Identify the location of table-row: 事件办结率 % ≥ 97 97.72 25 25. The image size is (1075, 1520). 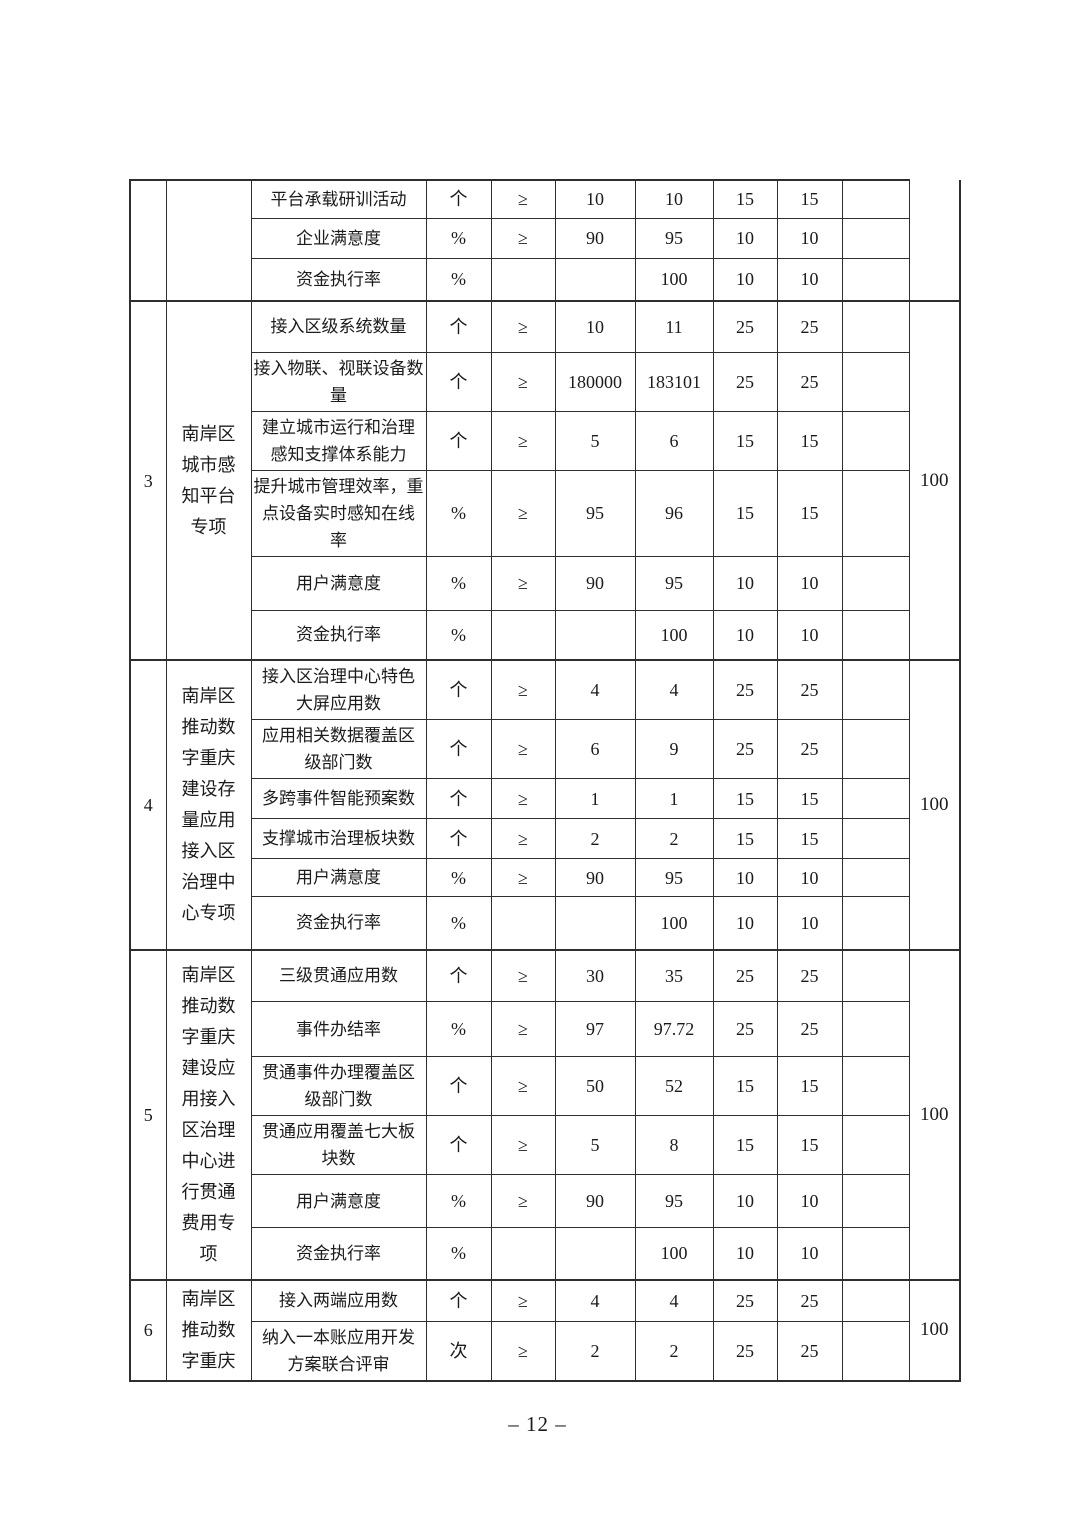
(545, 1029).